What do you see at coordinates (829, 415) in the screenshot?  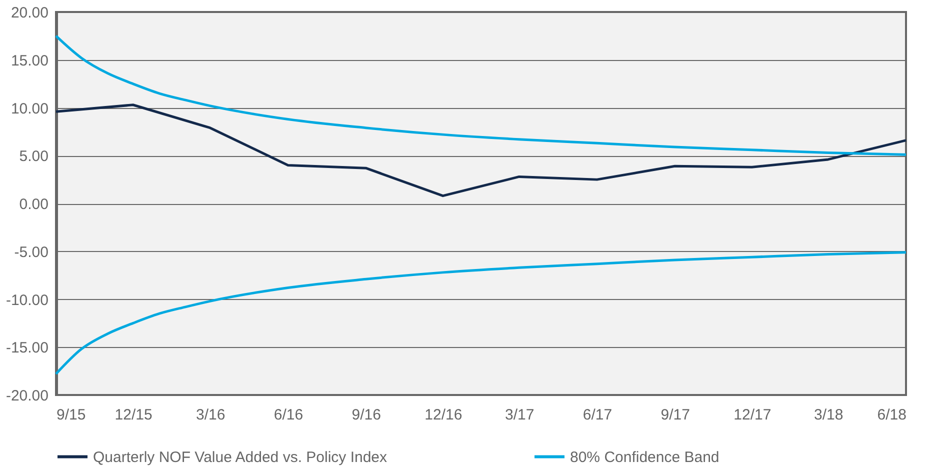 I see `x-tick-label: 3/18` at bounding box center [829, 415].